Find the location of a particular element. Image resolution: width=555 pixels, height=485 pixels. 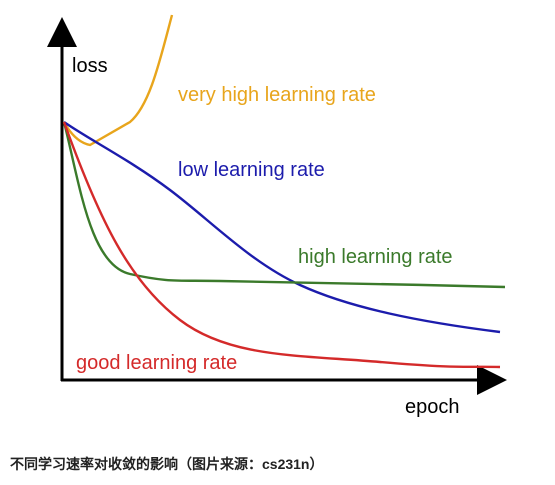

y-axis-label: loss is located at coordinates (90, 66).